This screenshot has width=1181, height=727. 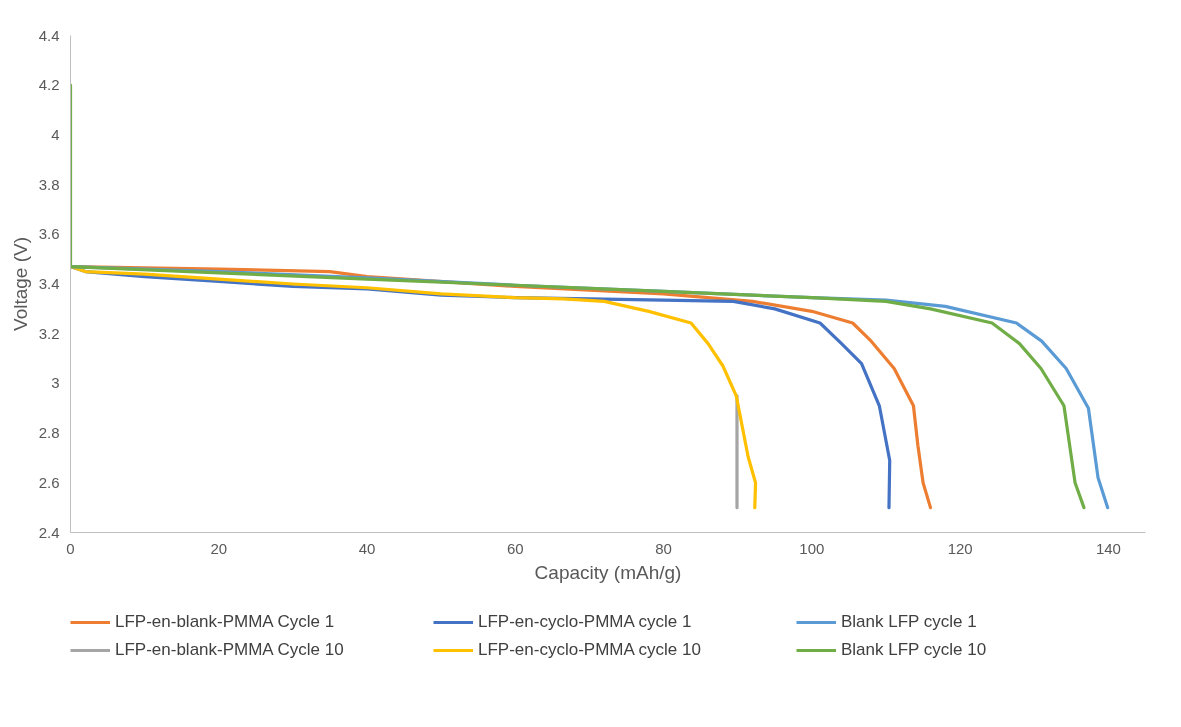 What do you see at coordinates (49, 283) in the screenshot?
I see `y-tick-label: 3.4` at bounding box center [49, 283].